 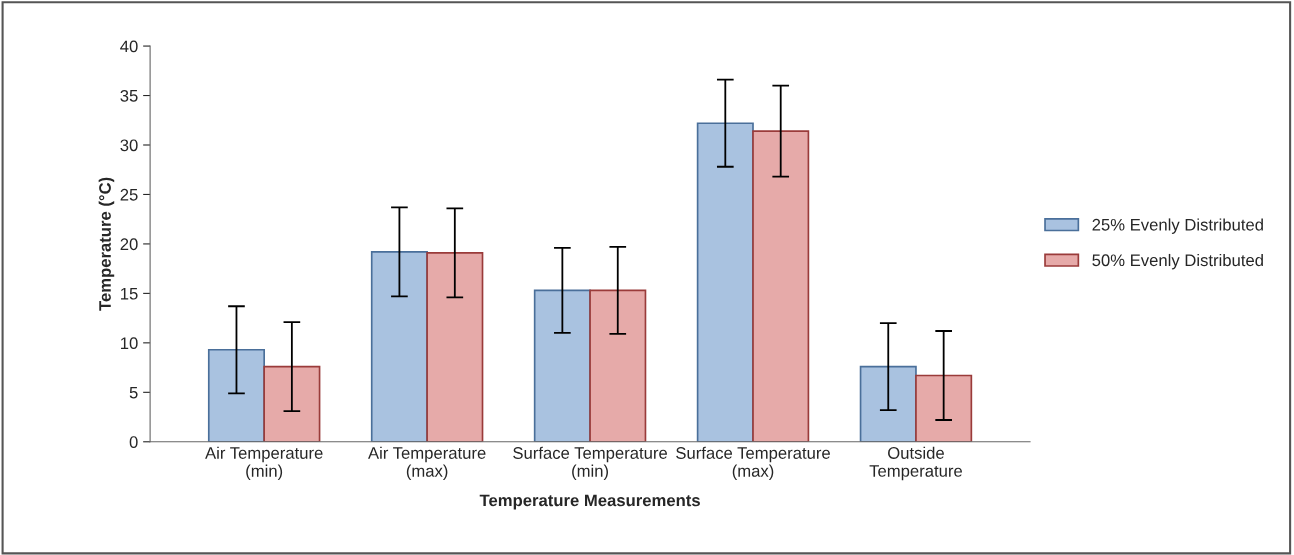 I want to click on x-tick-label: Surface Temperature (max), so click(x=753, y=463).